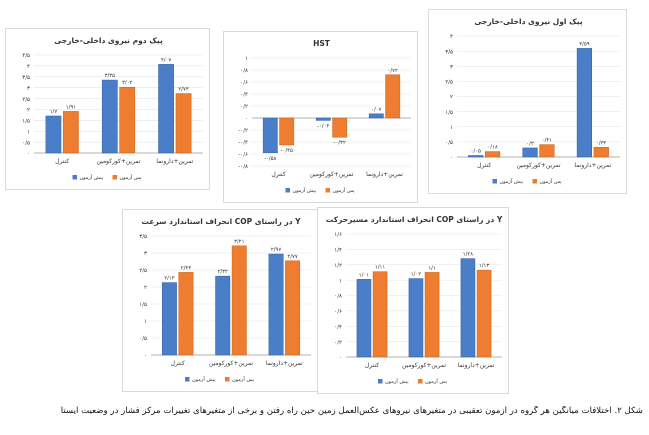 Image resolution: width=649 pixels, height=435 pixels. Describe the element at coordinates (169, 279) in the screenshot. I see `data-label: ۲/۱۳` at that location.